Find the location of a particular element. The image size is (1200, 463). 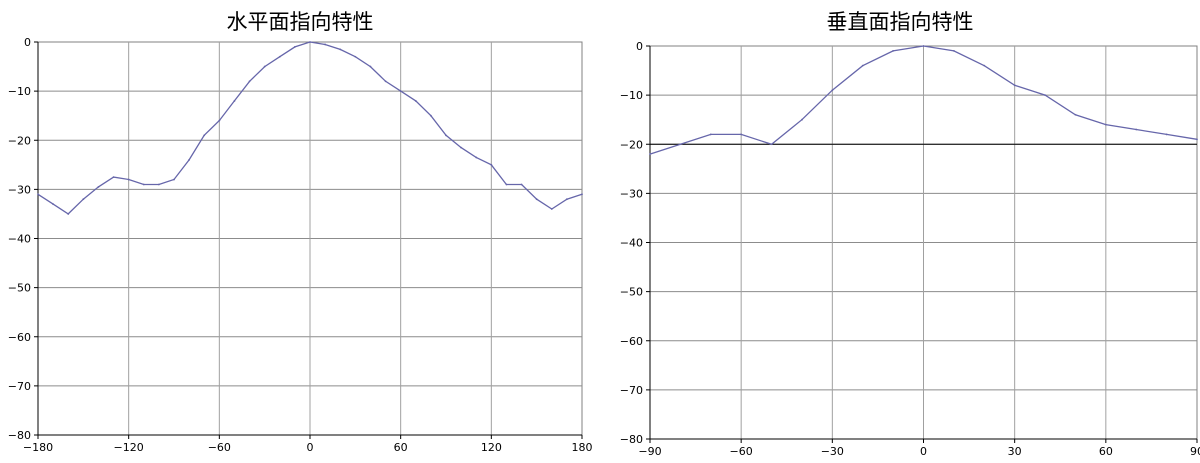

x-tick-label: −90 is located at coordinates (649, 451).